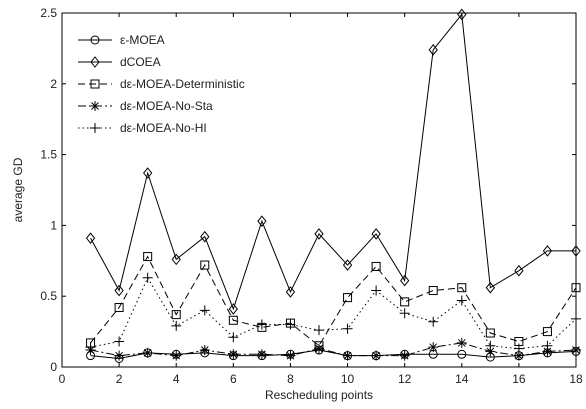 The width and height of the screenshot is (586, 409). What do you see at coordinates (163, 128) in the screenshot?
I see `legend-label: dε-MOEA-No-HI` at bounding box center [163, 128].